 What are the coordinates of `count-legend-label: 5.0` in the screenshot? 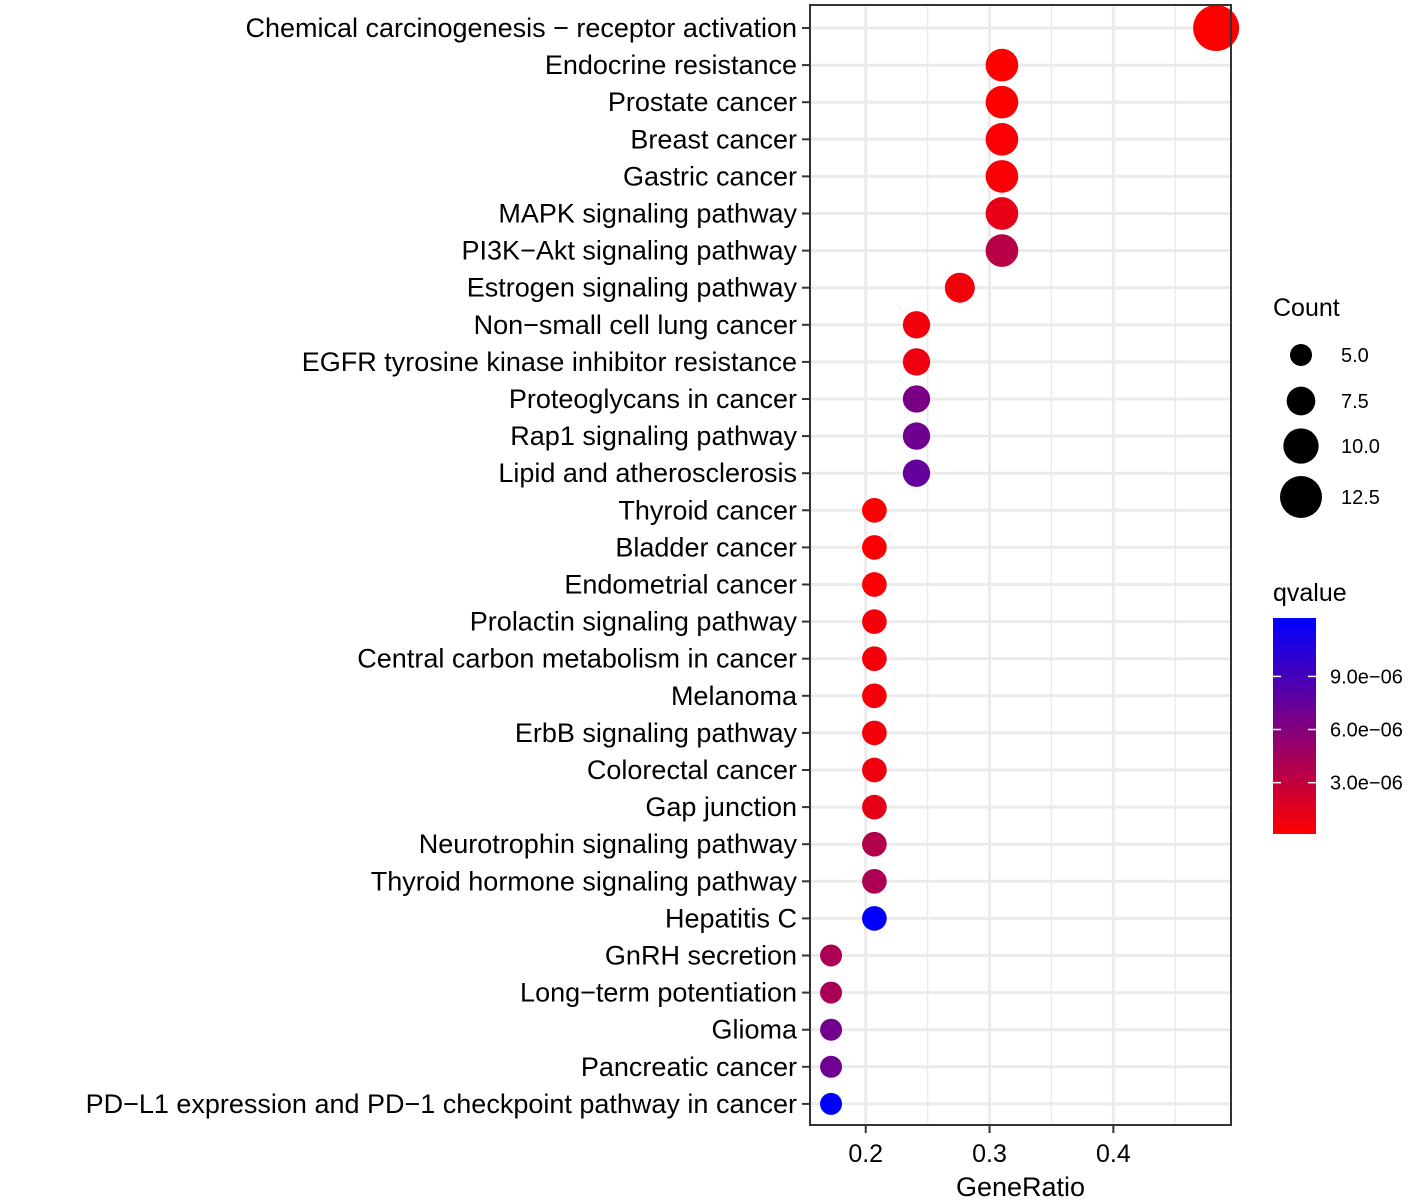 It's located at (1355, 356).